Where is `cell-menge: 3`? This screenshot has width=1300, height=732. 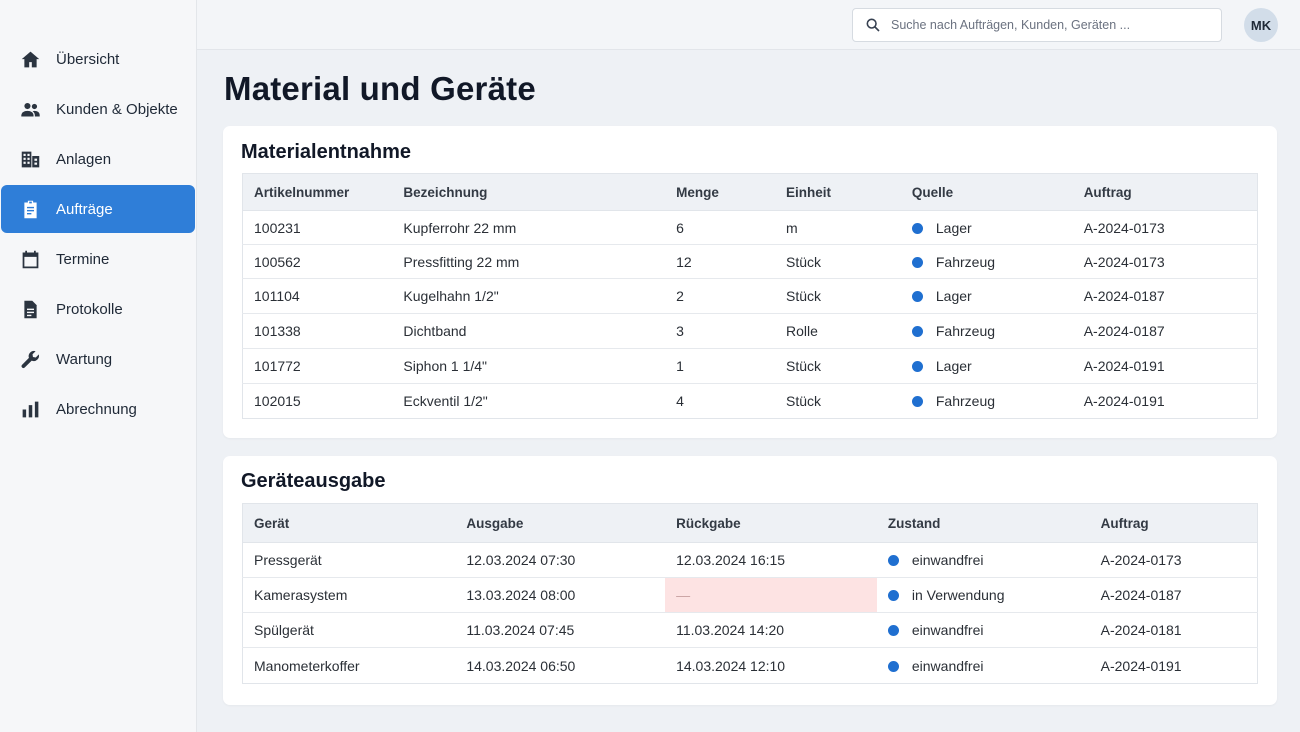 cell-menge: 3 is located at coordinates (720, 331).